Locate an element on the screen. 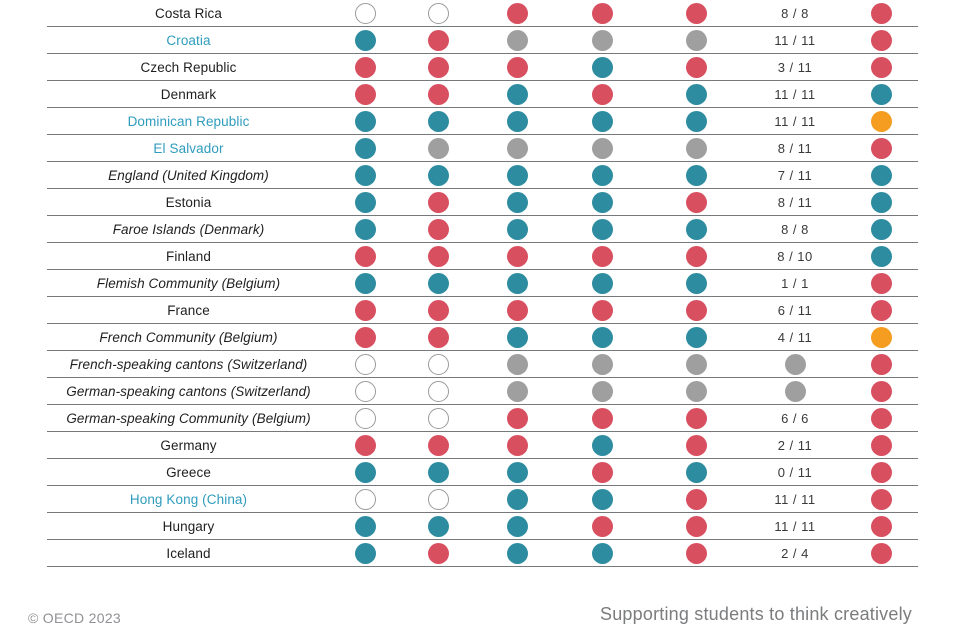 Image resolution: width=970 pixels, height=644 pixels. table-row: Faroe Islands (Denmark) 8 / 8 is located at coordinates (482, 229).